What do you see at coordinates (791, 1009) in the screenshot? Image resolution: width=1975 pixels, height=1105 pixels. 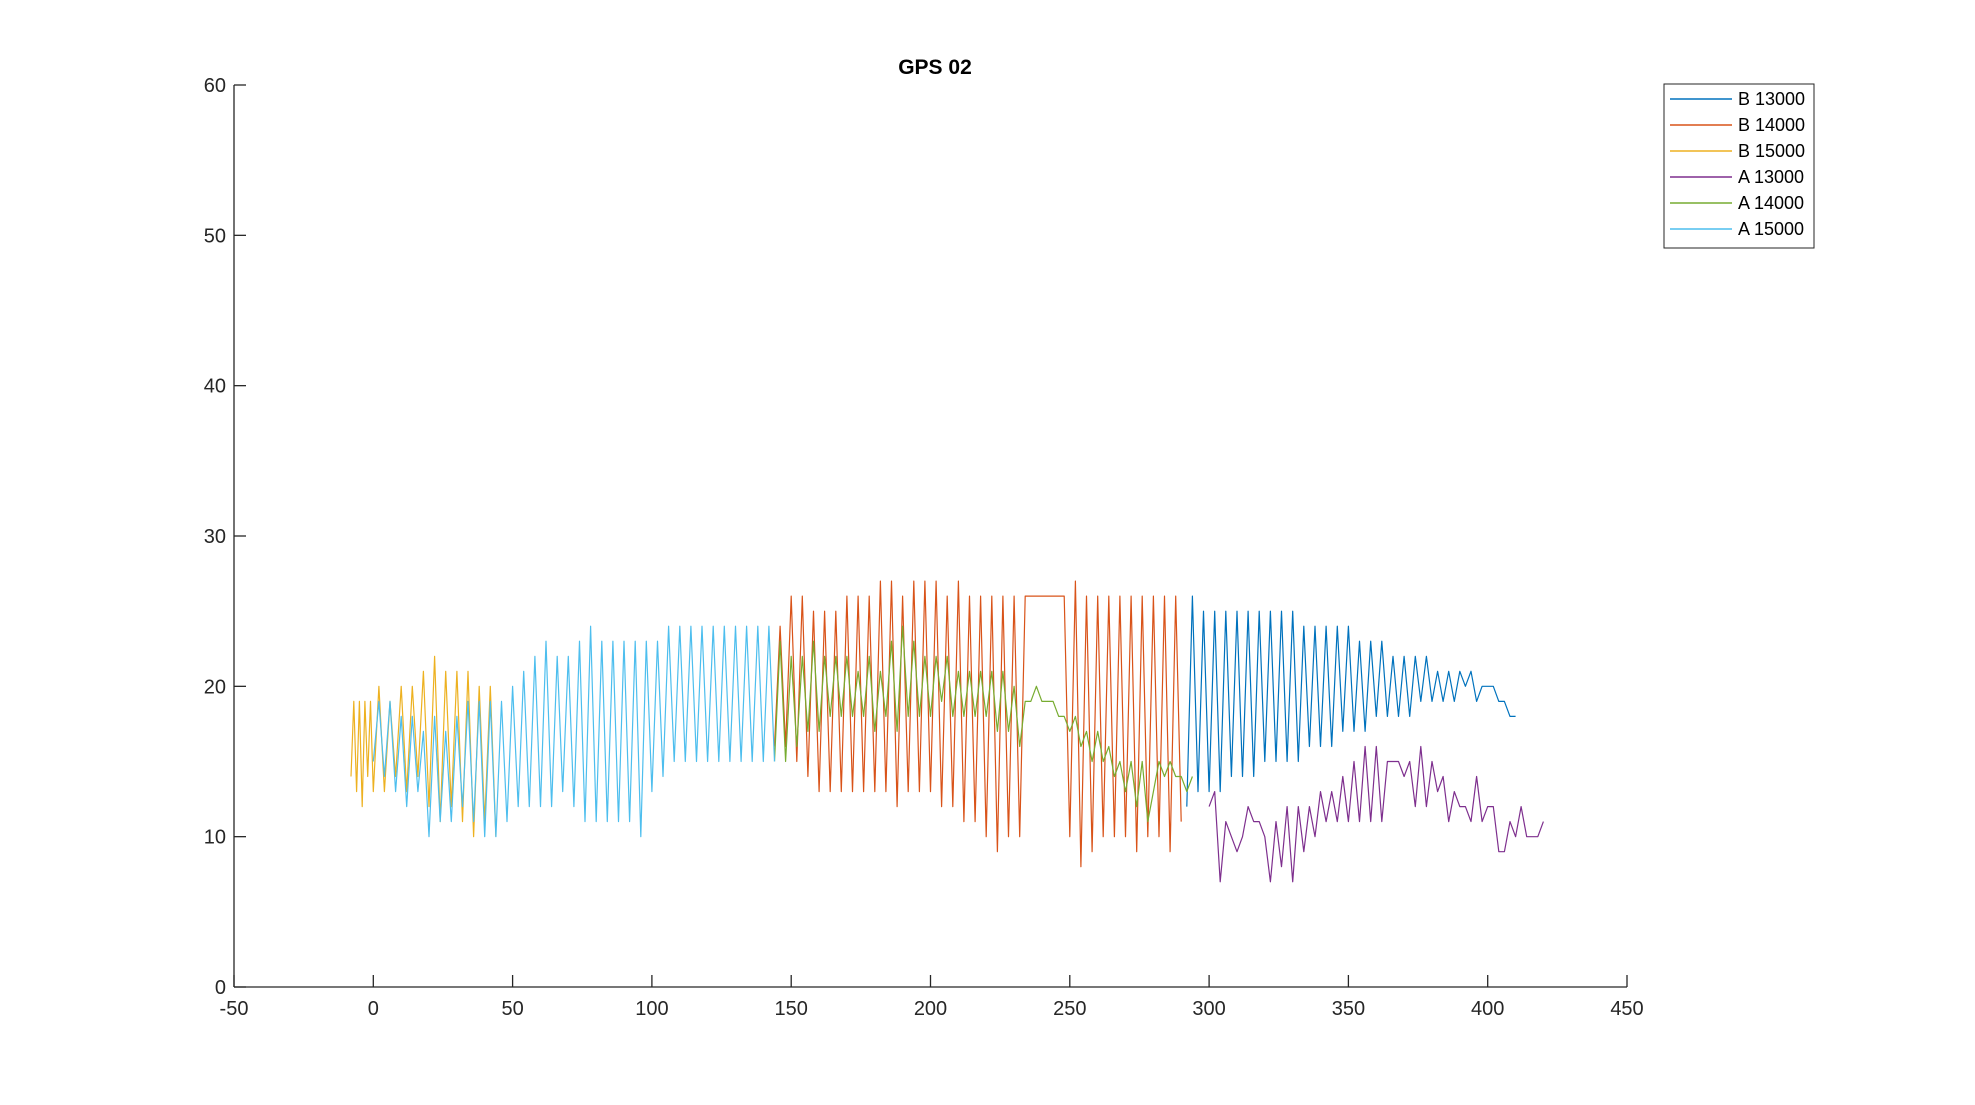 I see `x-tick-label: 150` at bounding box center [791, 1009].